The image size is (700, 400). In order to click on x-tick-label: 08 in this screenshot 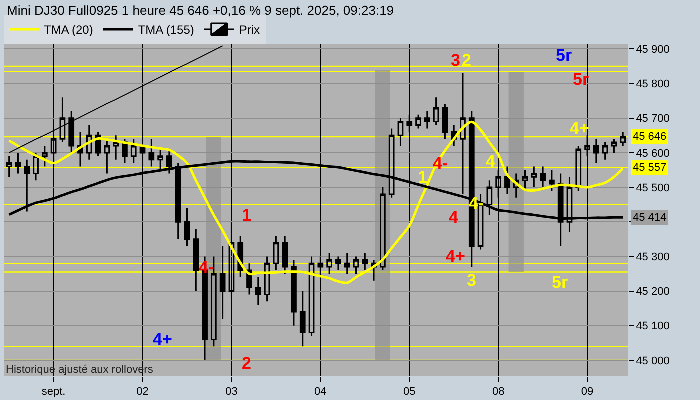, I will do `click(498, 392)`.